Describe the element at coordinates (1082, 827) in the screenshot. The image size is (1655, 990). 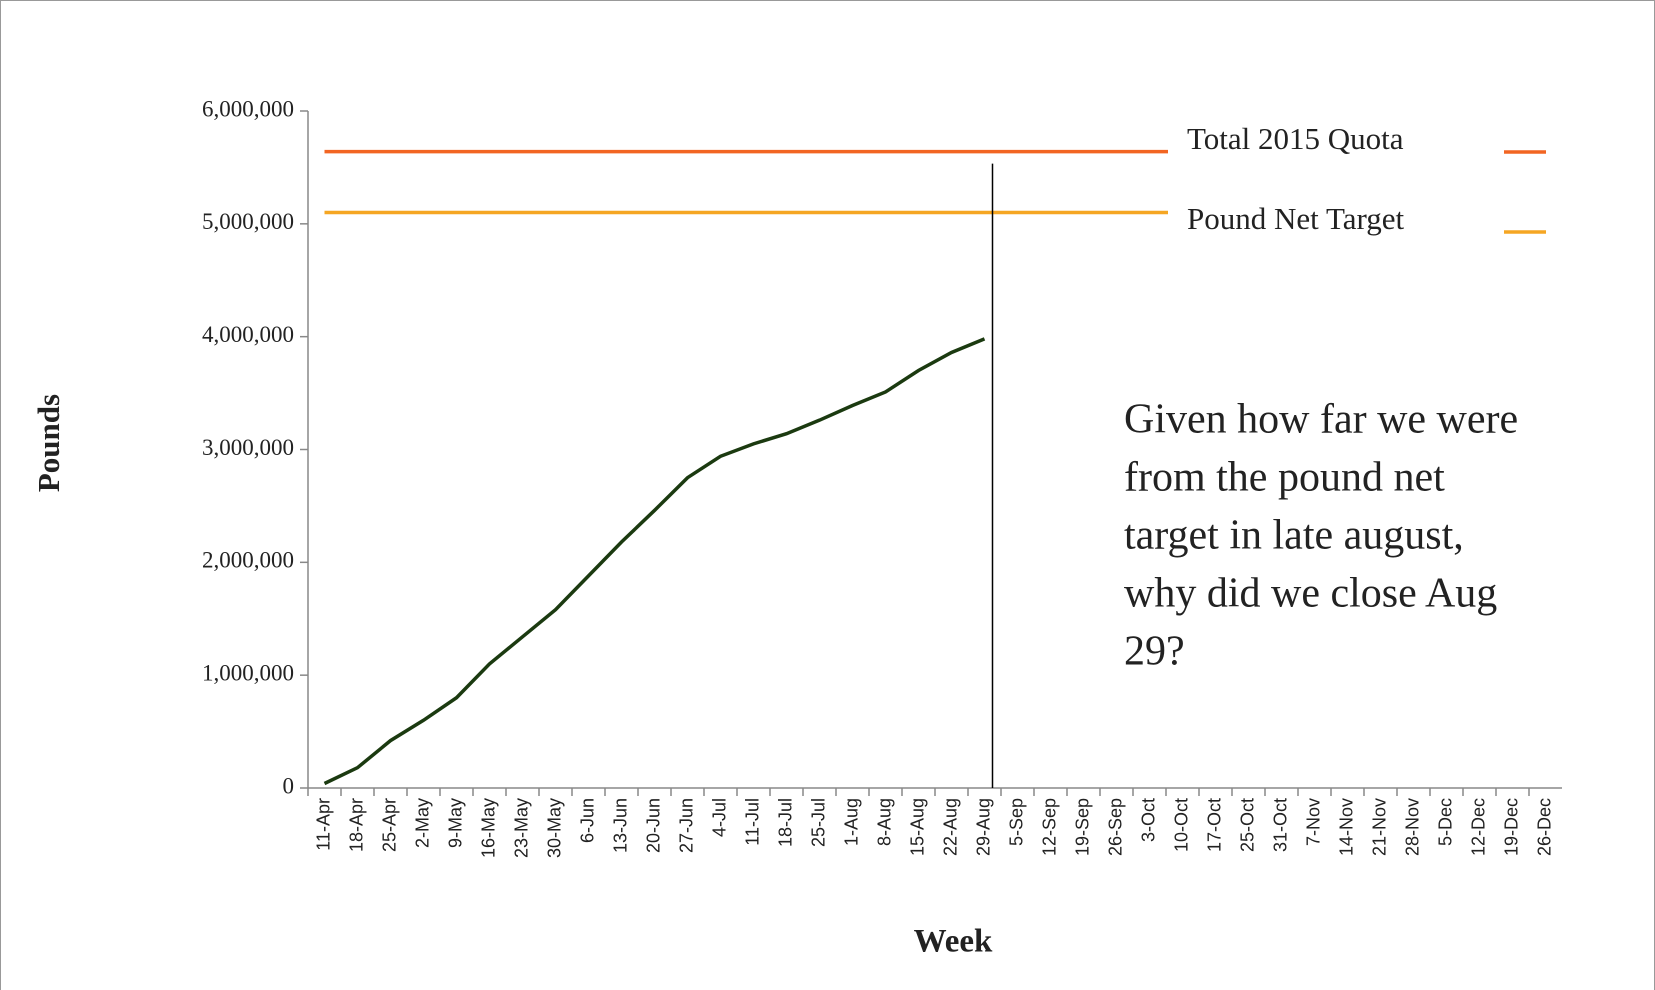
I see `x-tick-label: 19-Sep` at that location.